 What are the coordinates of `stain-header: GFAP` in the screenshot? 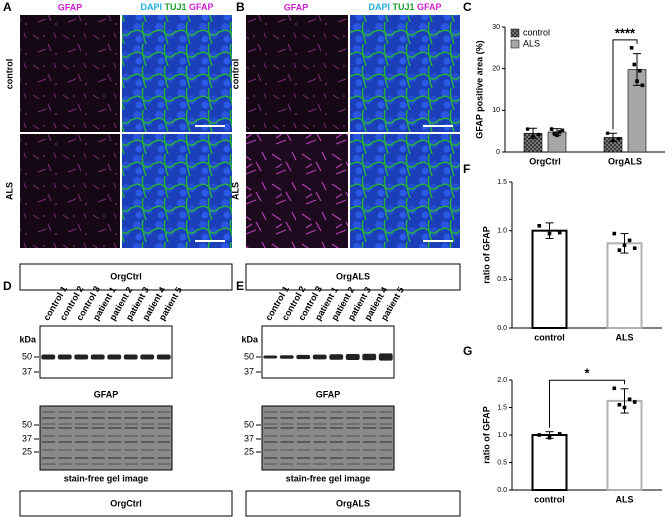 It's located at (70, 7).